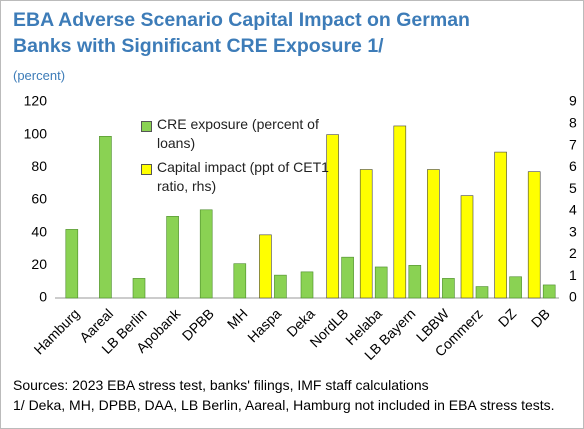 This screenshot has width=584, height=429. Describe the element at coordinates (36, 133) in the screenshot. I see `y-tick-label: 100` at that location.